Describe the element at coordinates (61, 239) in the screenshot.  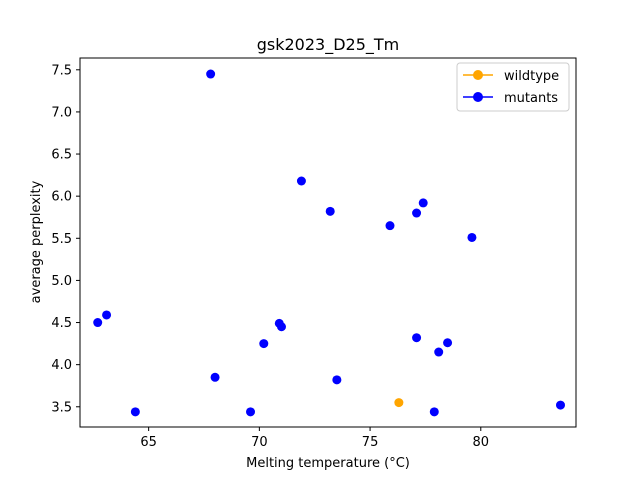
I see `y-tick-label: 5.5` at that location.